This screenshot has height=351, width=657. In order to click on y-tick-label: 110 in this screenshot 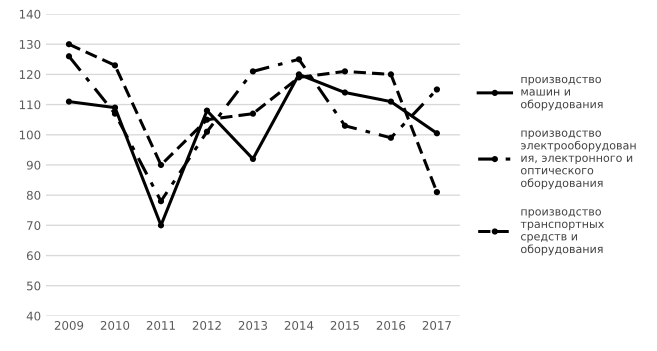, I will do `click(30, 105)`.